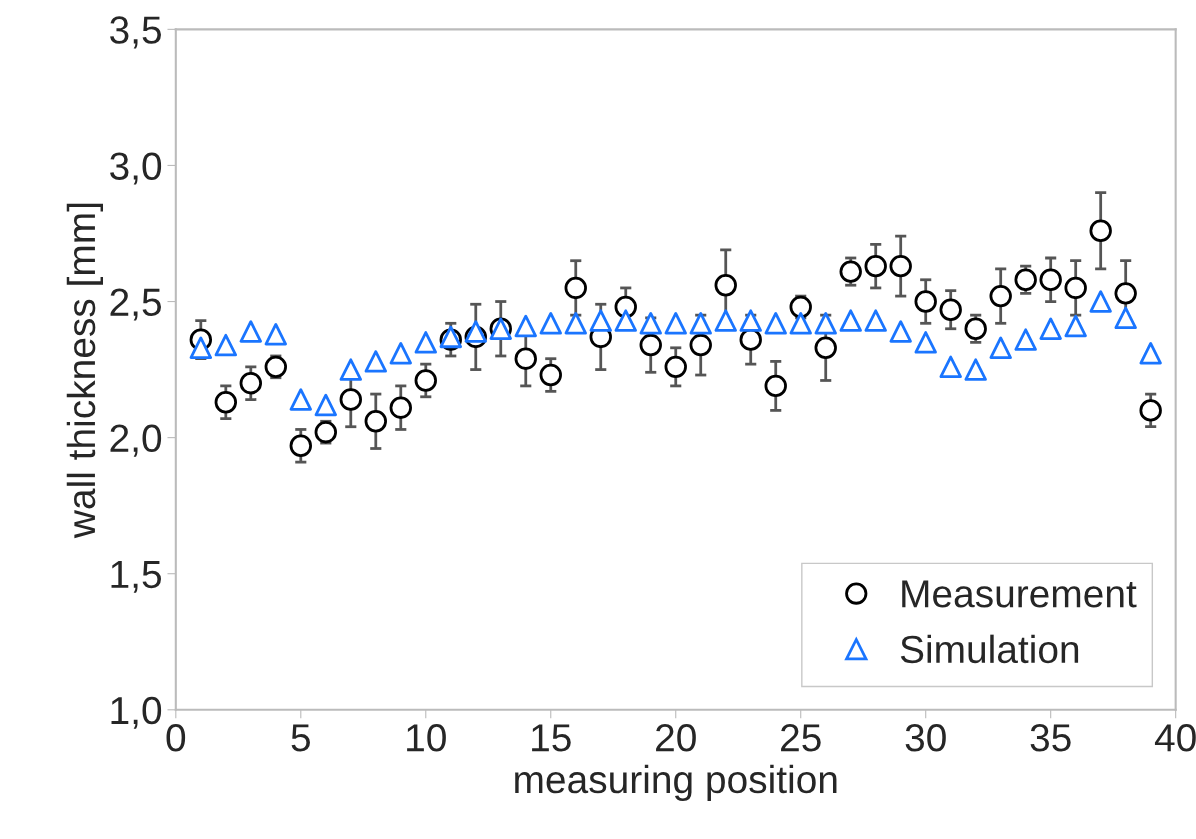 This screenshot has width=1196, height=839. I want to click on x-axis-title: measuring position, so click(676, 783).